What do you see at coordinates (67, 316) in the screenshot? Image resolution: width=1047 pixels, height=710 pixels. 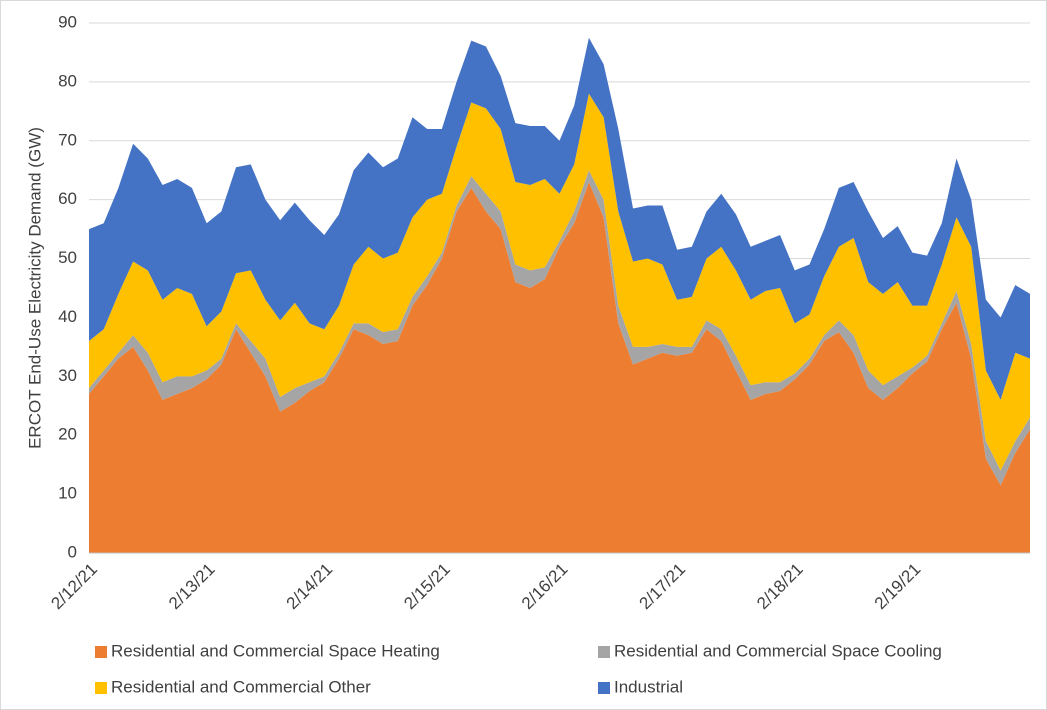 I see `y-tick-label: 40` at bounding box center [67, 316].